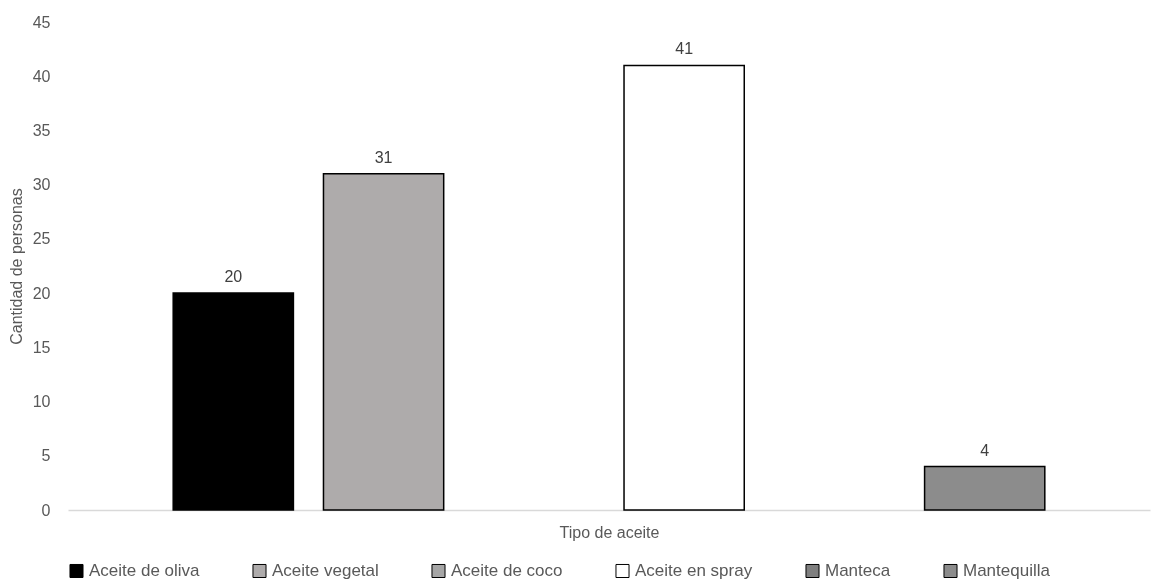  What do you see at coordinates (233, 277) in the screenshot?
I see `data-label: 20` at bounding box center [233, 277].